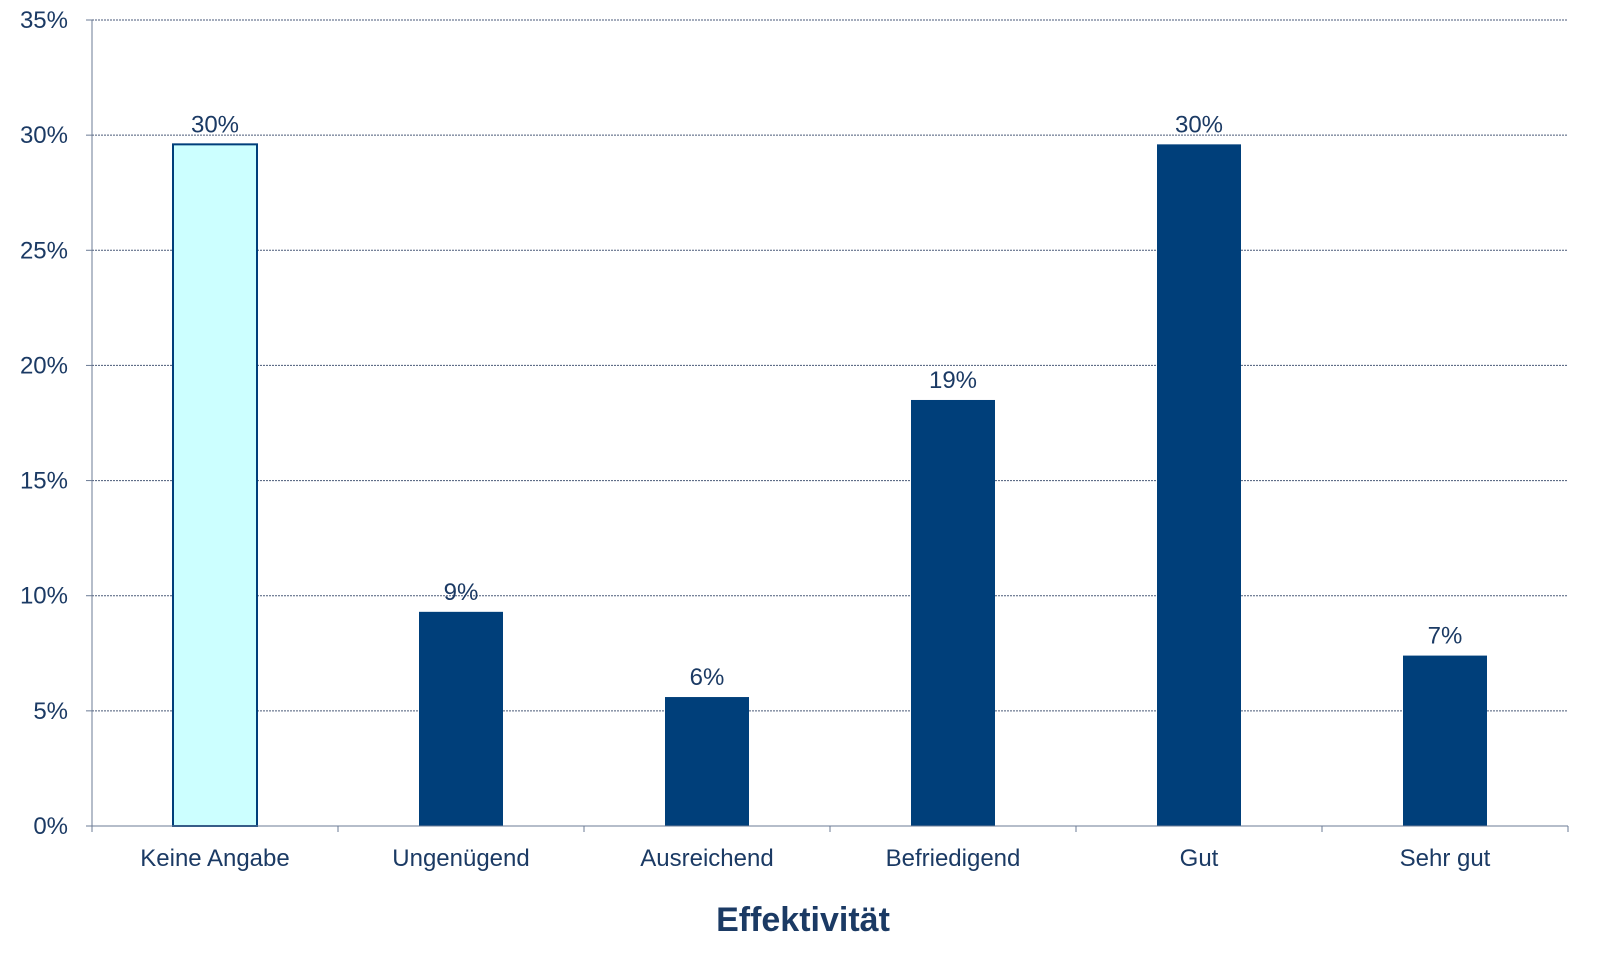  Describe the element at coordinates (44, 596) in the screenshot. I see `y-tick-label: 10%` at that location.